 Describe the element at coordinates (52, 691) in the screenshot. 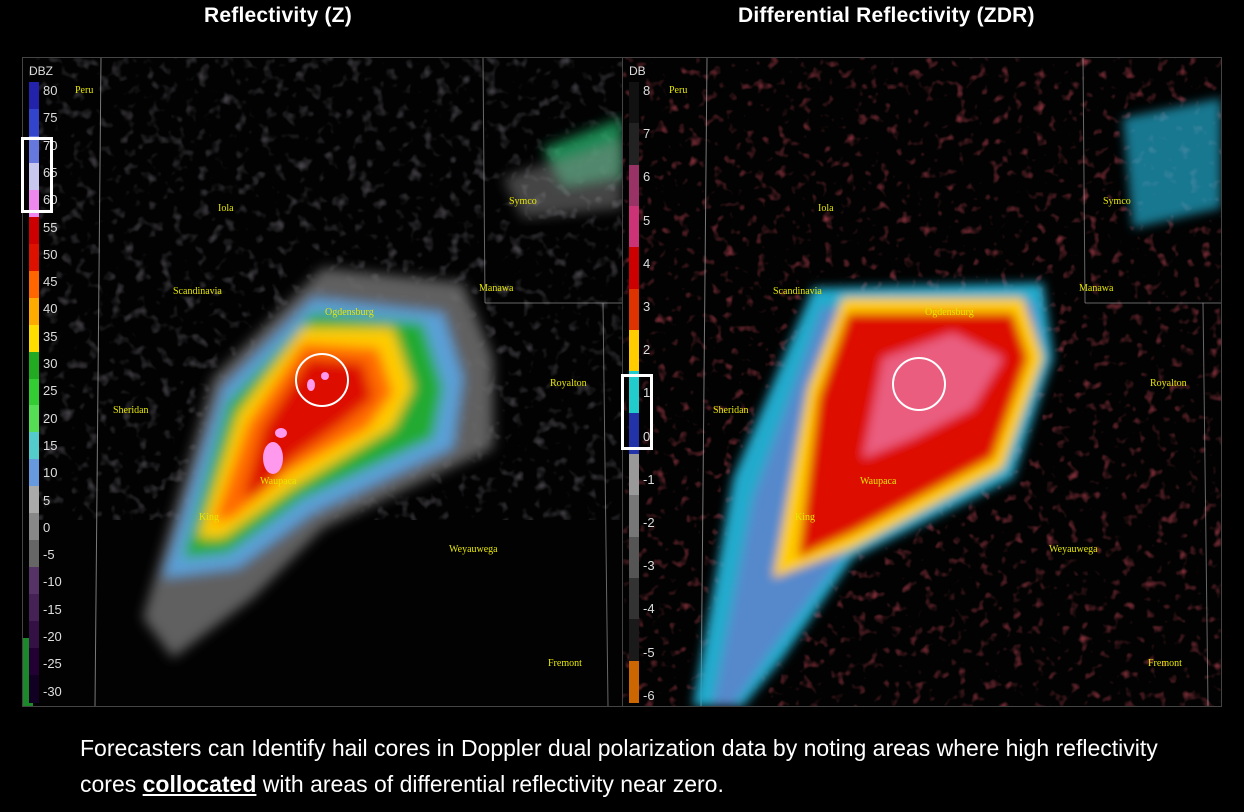

I see `scale-tick-label: -30` at that location.